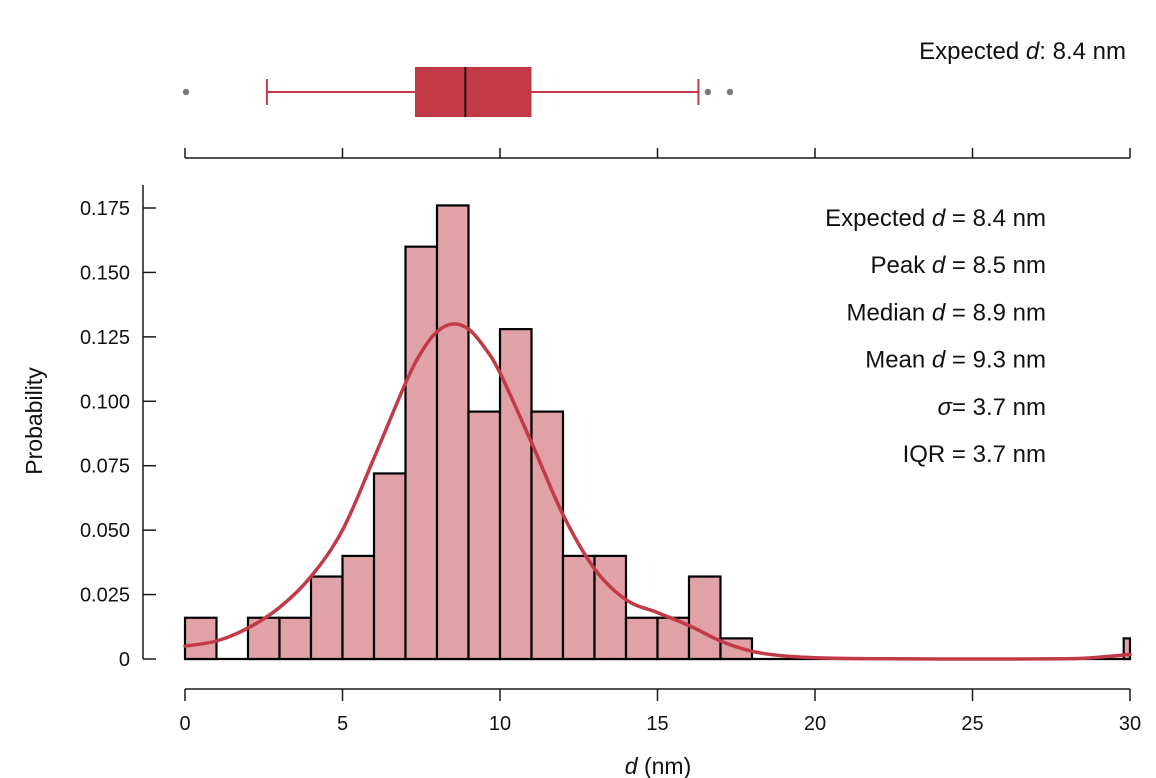 This screenshot has height=778, width=1156. What do you see at coordinates (34, 421) in the screenshot?
I see `y-axis-title: Probability` at bounding box center [34, 421].